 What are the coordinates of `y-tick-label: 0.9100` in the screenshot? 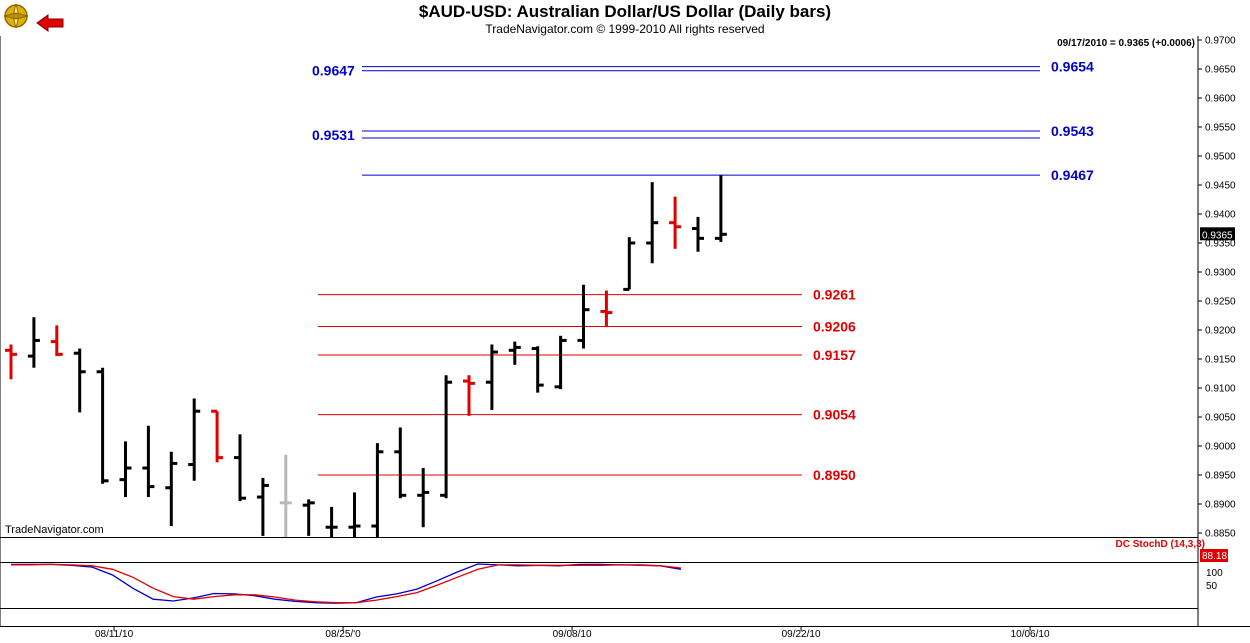 It's located at (1220, 389).